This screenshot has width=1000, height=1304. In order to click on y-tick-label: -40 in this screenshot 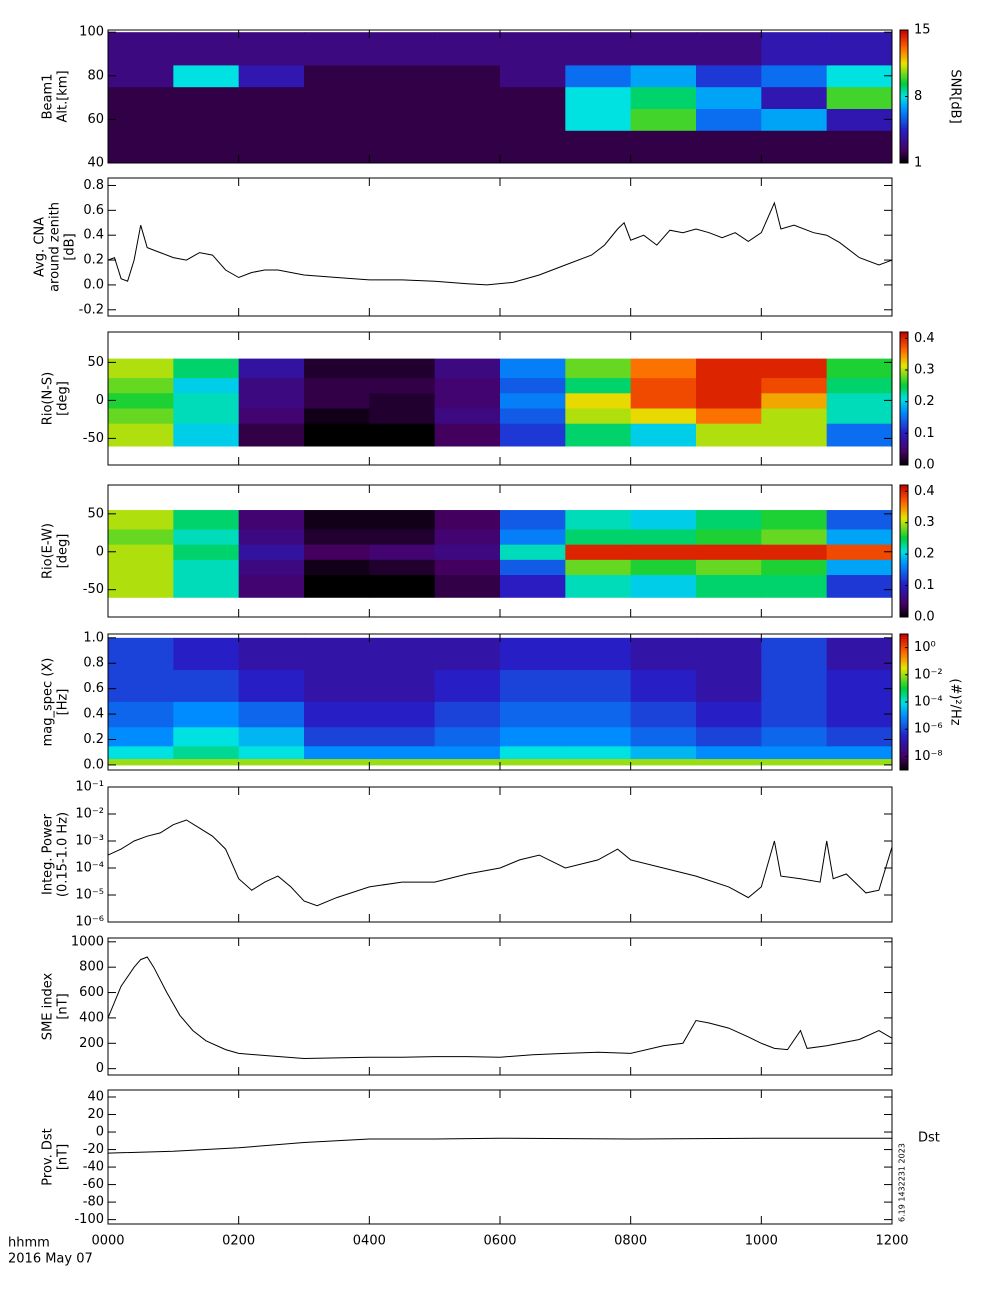, I will do `click(93, 1167)`.